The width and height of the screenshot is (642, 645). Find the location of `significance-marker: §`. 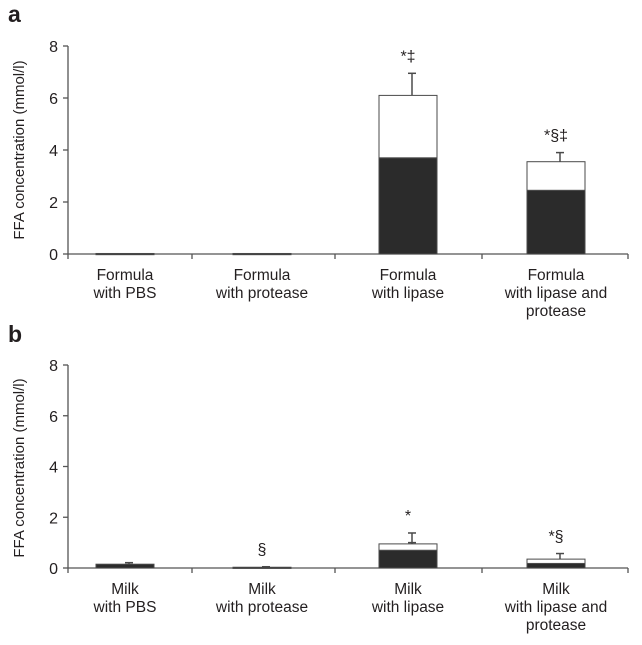

significance-marker: § is located at coordinates (262, 550).